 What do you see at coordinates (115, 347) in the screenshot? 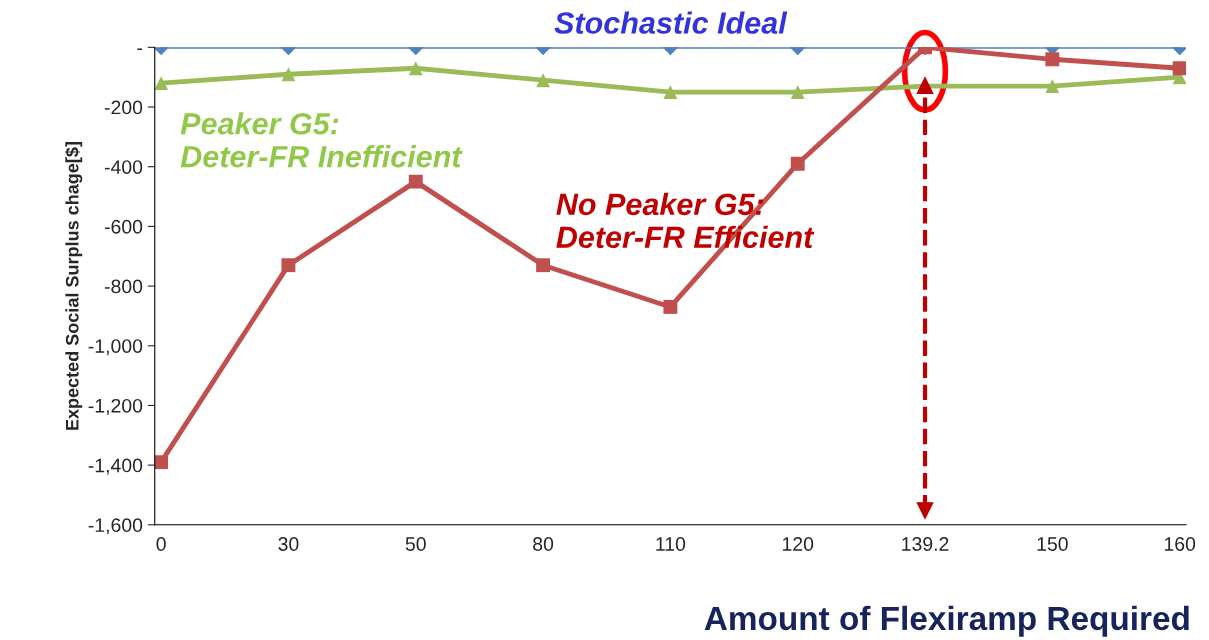
I see `y-tick-label: -1,000` at bounding box center [115, 347].